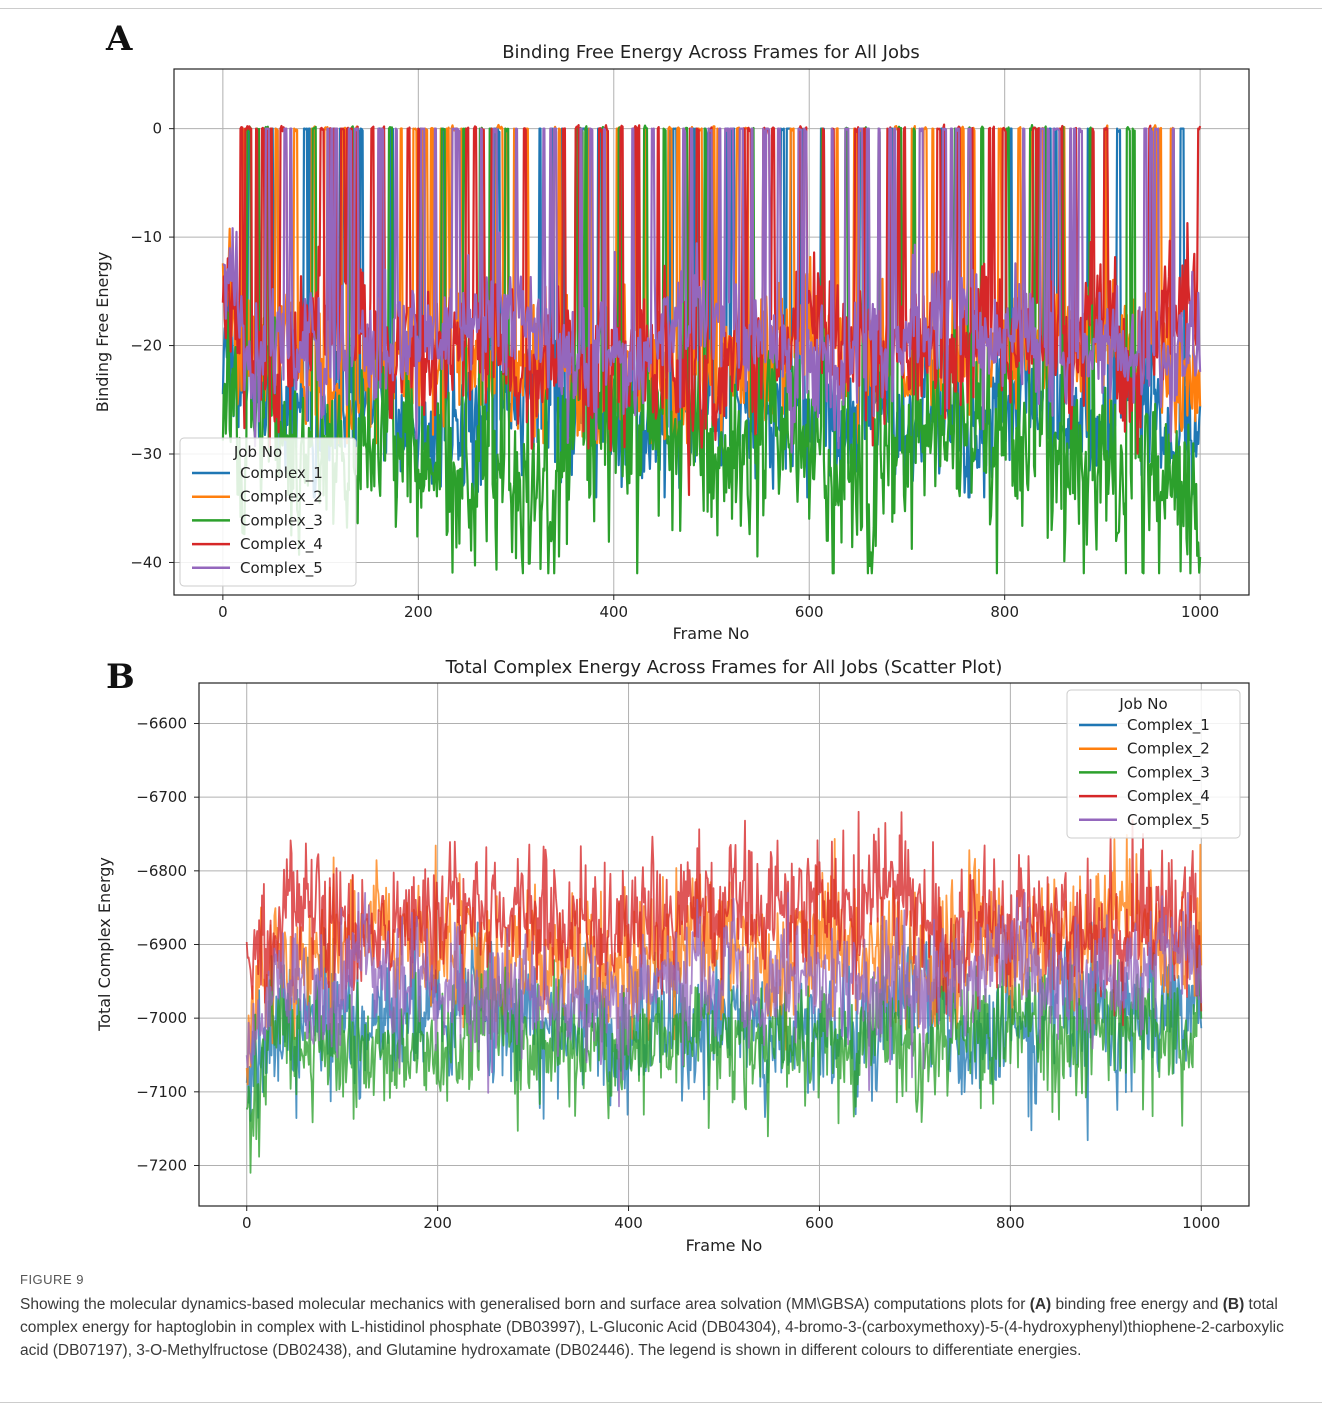 This screenshot has width=1322, height=1410. What do you see at coordinates (104, 944) in the screenshot?
I see `panel-b-ylabel: Total Complex Energy` at bounding box center [104, 944].